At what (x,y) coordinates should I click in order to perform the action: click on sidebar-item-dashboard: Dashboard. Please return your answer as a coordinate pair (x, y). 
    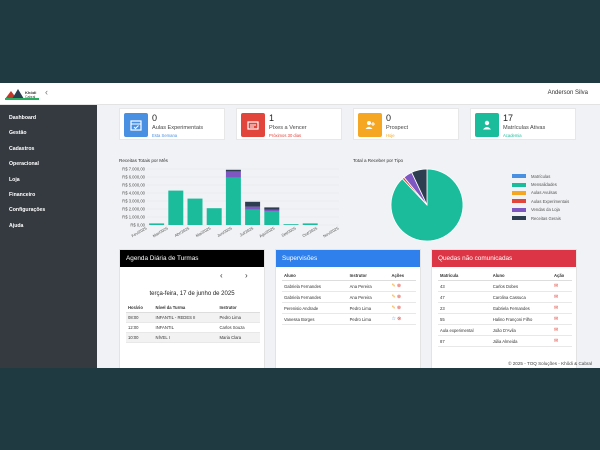
    Looking at the image, I should click on (23, 118).